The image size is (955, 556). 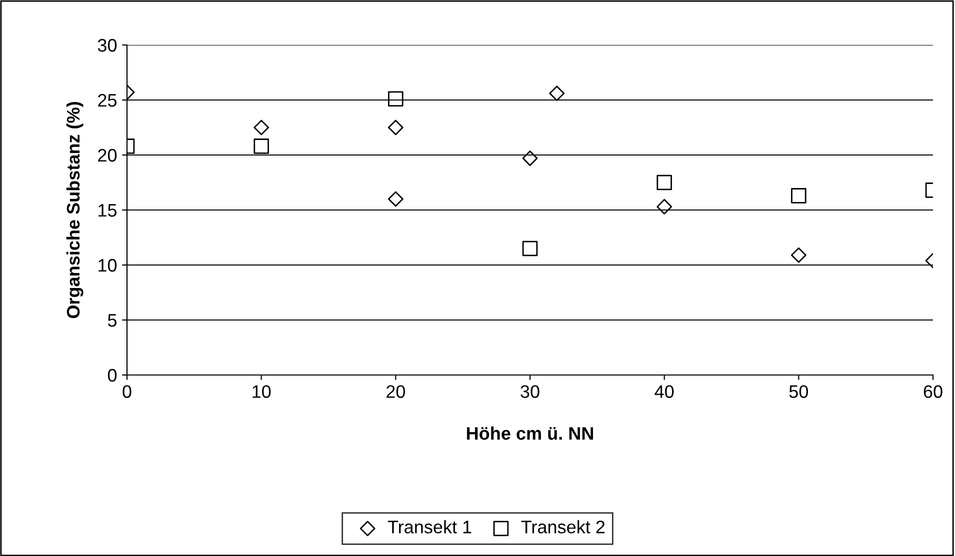 What do you see at coordinates (75, 210) in the screenshot?
I see `y-axis-title: Organsiche Substanz (%)` at bounding box center [75, 210].